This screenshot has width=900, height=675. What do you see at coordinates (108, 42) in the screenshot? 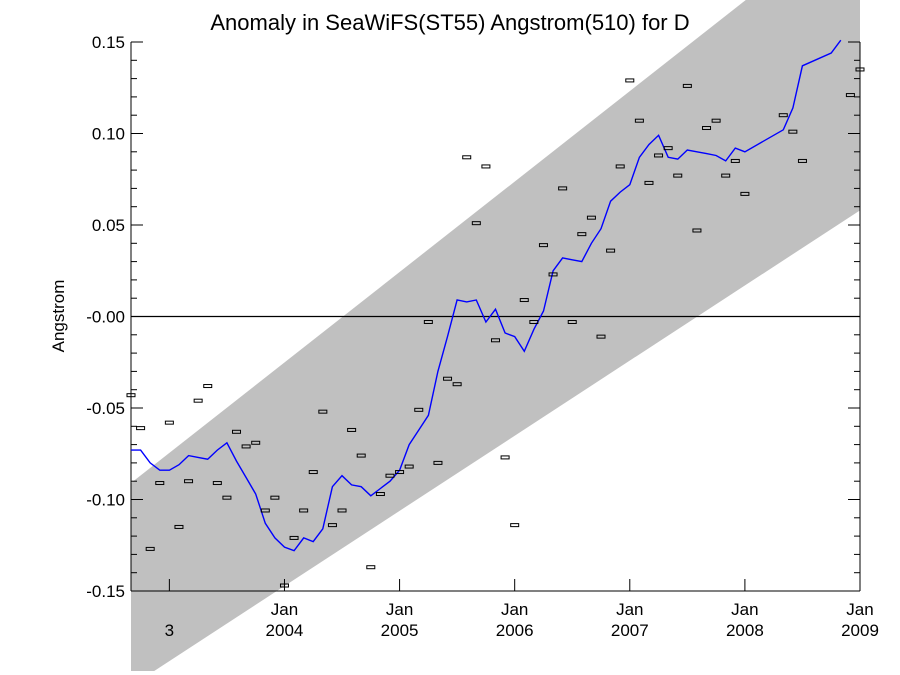
I see `y-tick-label: 0.15` at bounding box center [108, 42].